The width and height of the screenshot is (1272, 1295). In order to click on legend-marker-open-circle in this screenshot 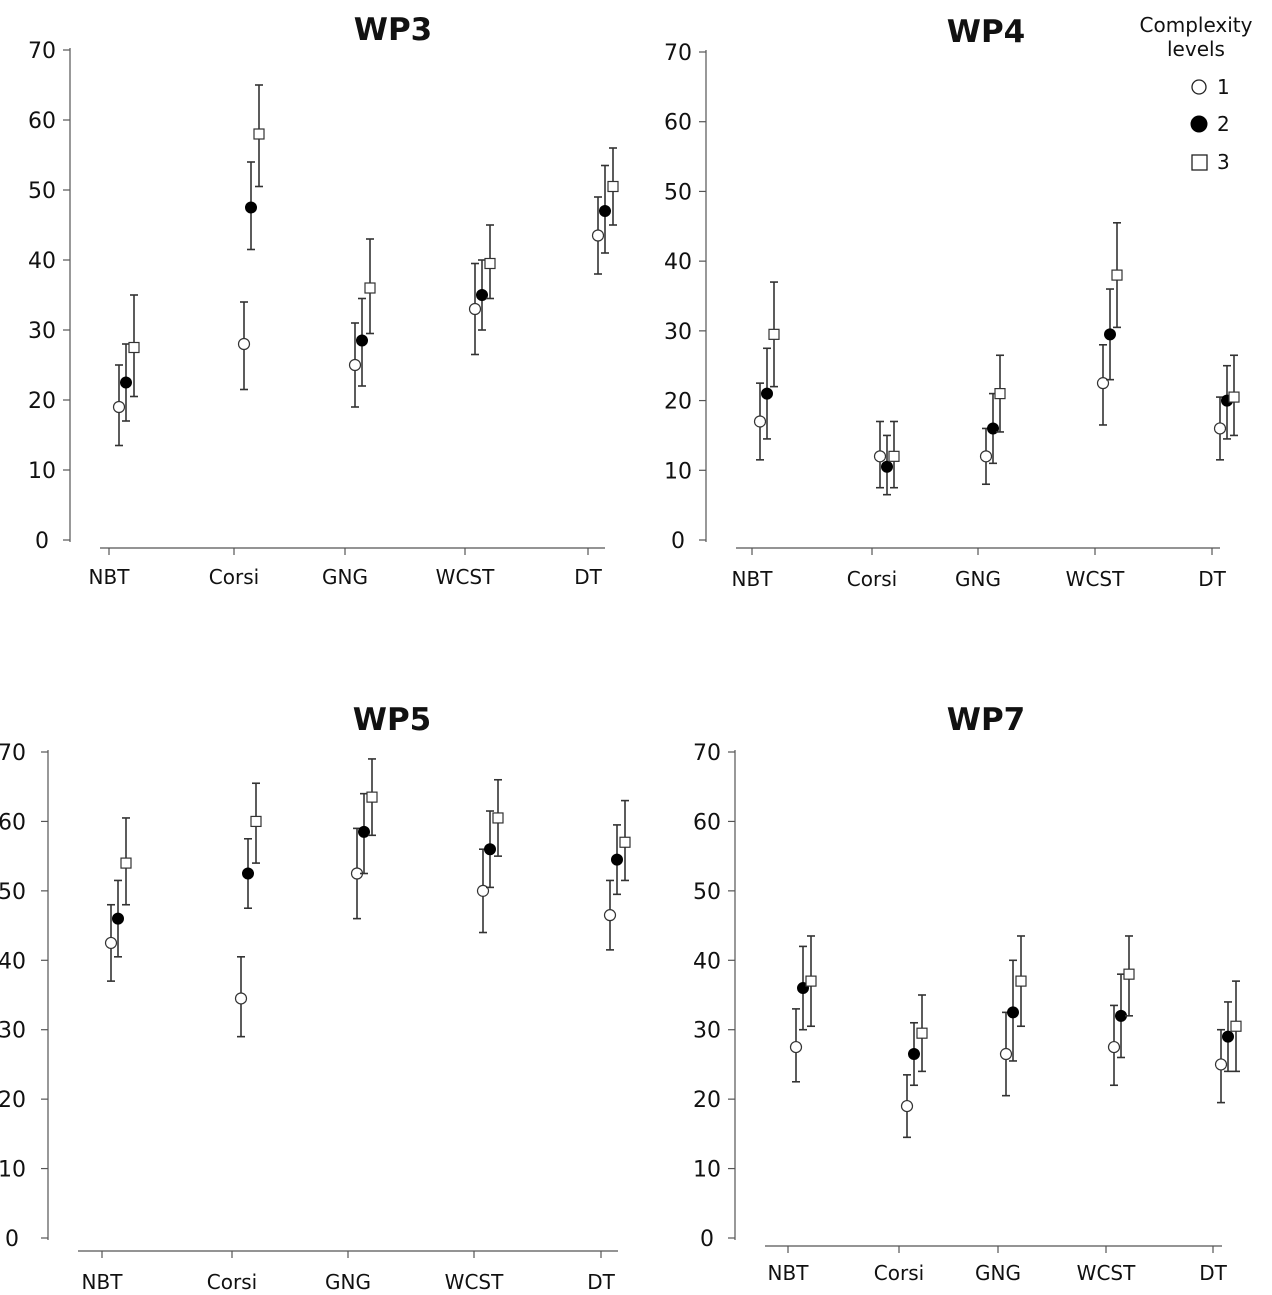, I will do `click(1199, 87)`.